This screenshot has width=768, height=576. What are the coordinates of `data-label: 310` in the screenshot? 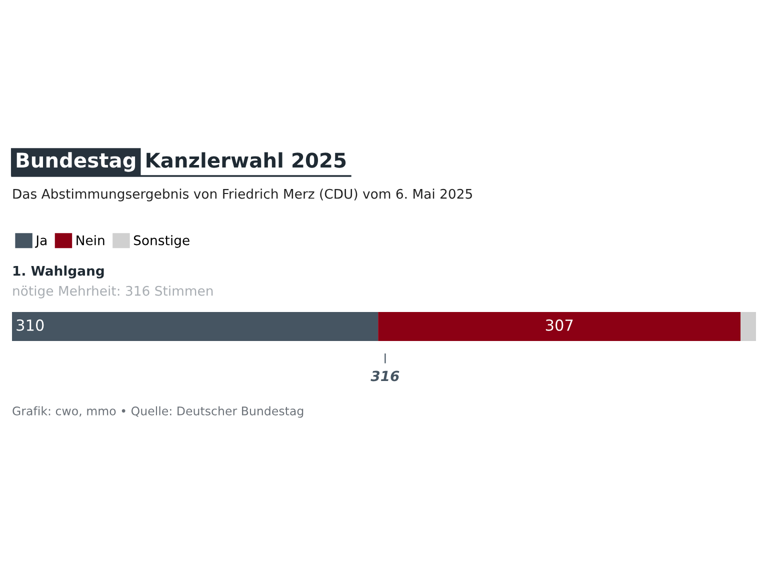 It's located at (30, 325).